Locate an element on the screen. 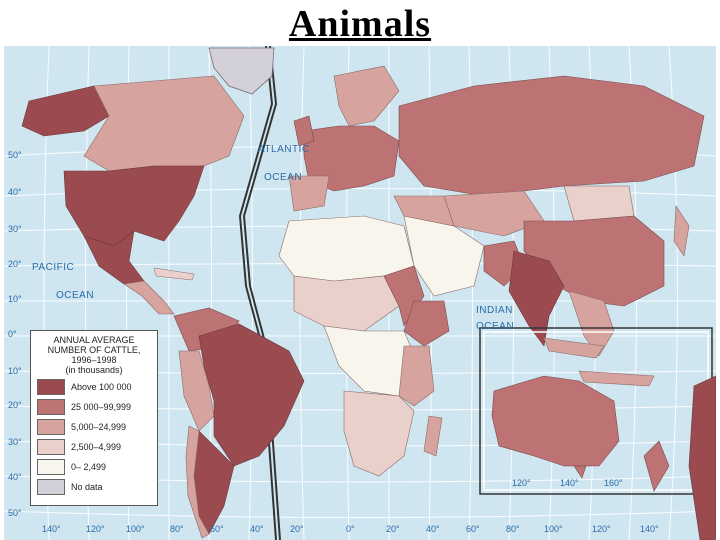 This screenshot has width=720, height=540. legend-title-2: NUMBER OF CATTLE, is located at coordinates (94, 350).